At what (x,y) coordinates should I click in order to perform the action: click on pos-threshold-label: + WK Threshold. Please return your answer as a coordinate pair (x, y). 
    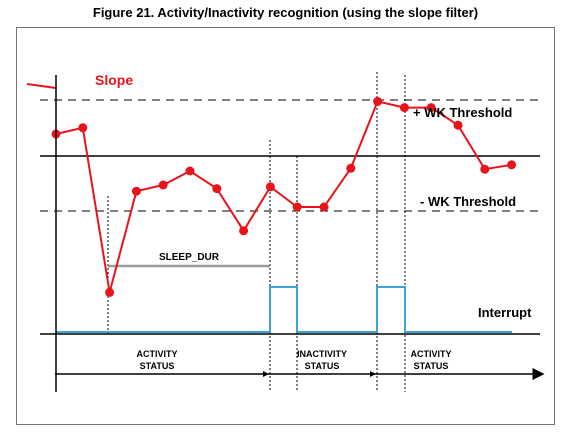
    Looking at the image, I should click on (462, 112).